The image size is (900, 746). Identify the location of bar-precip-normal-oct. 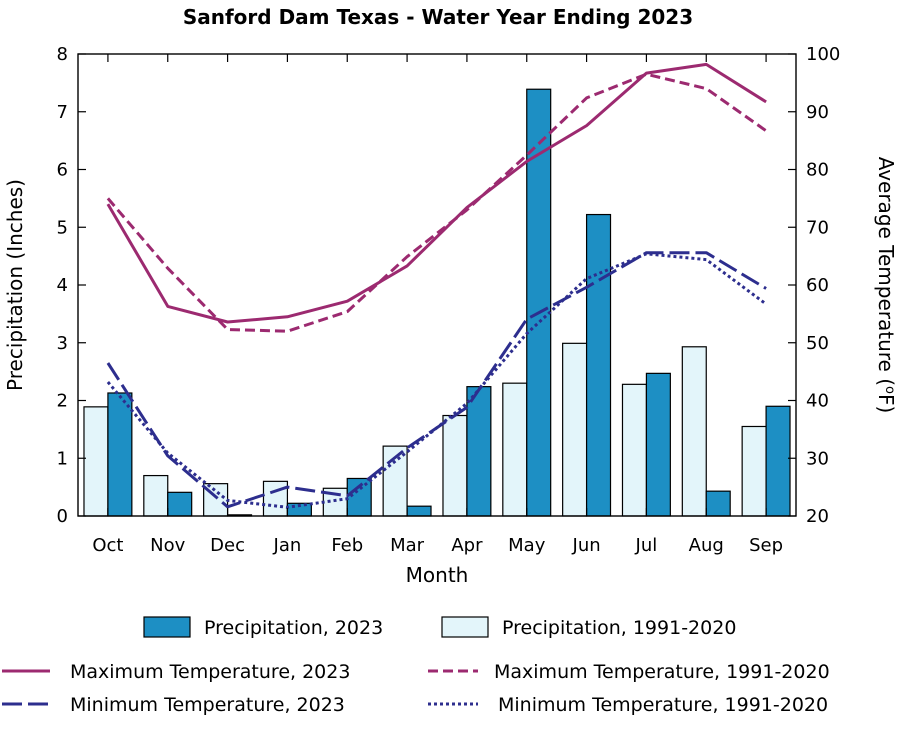
(96, 461).